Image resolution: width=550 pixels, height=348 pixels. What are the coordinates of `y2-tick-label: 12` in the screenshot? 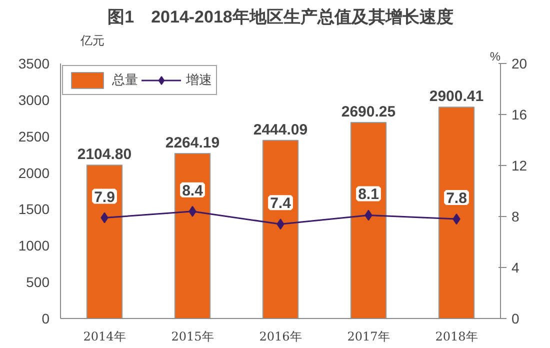 It's located at (520, 166).